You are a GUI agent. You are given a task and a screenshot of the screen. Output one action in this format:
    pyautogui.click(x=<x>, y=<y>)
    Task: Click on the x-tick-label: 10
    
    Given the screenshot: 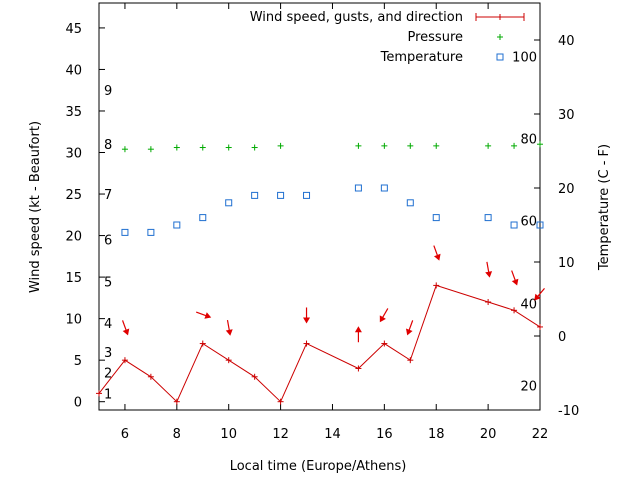 What is the action you would take?
    pyautogui.click(x=228, y=434)
    